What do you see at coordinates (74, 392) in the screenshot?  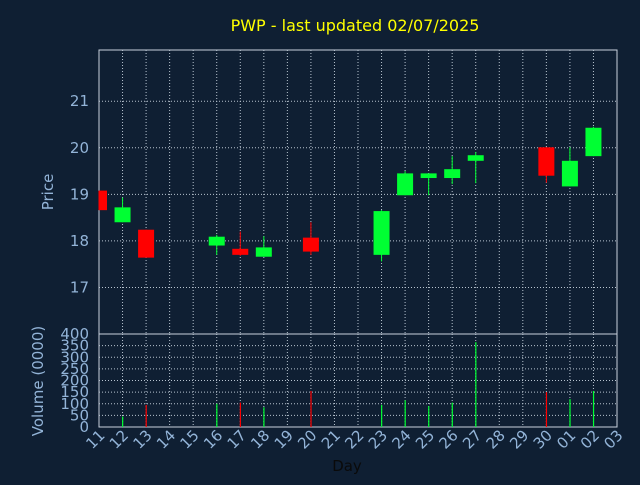 I see `volume-tick-label: 150` at bounding box center [74, 392].